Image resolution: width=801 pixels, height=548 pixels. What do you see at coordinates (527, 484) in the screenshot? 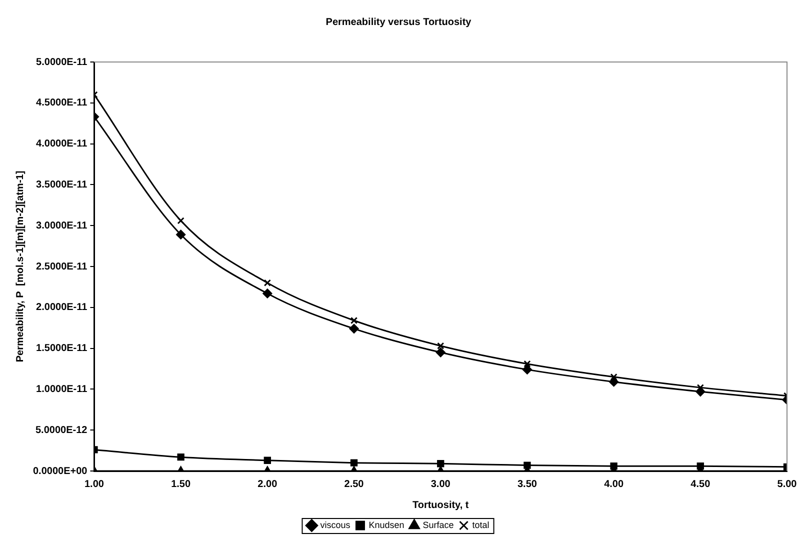
I see `x-tick-label: 3.50` at bounding box center [527, 484].